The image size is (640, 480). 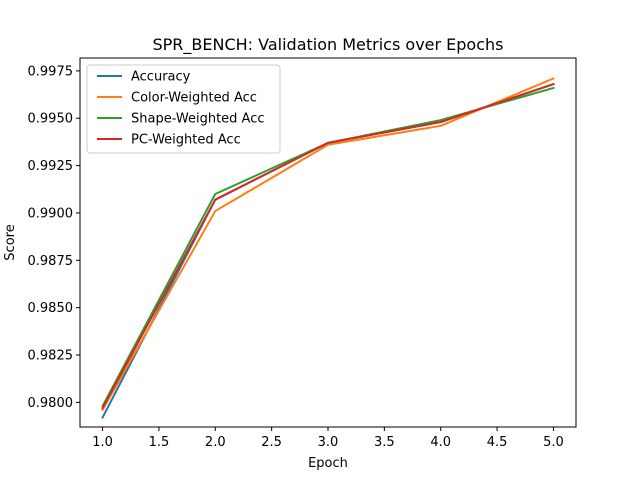 What do you see at coordinates (51, 261) in the screenshot?
I see `y-tick-label: 0.9875` at bounding box center [51, 261].